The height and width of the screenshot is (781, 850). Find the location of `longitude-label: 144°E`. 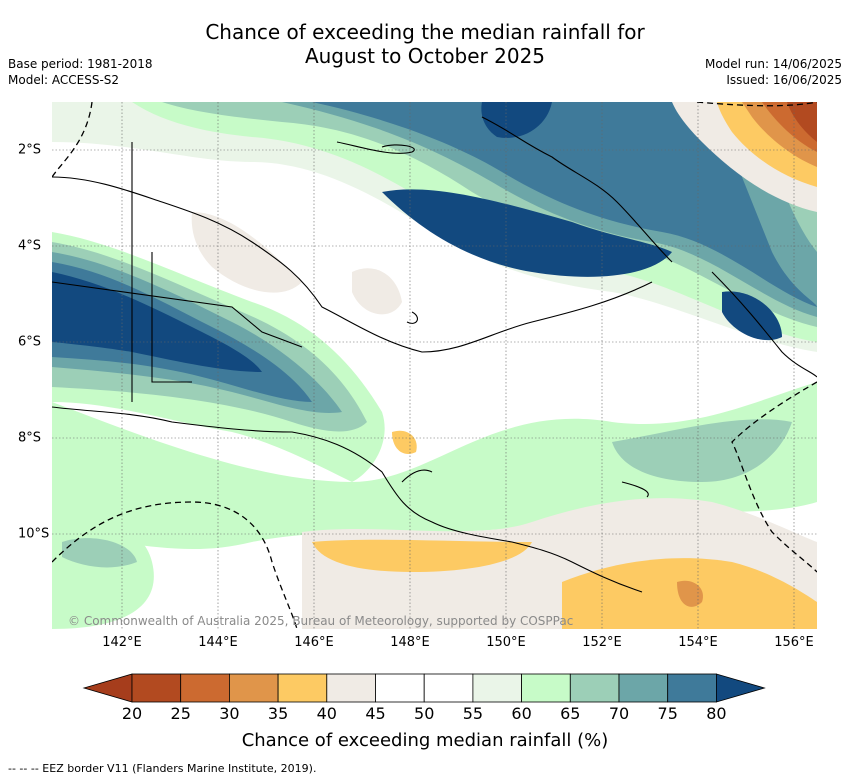

longitude-label: 144°E is located at coordinates (218, 642).